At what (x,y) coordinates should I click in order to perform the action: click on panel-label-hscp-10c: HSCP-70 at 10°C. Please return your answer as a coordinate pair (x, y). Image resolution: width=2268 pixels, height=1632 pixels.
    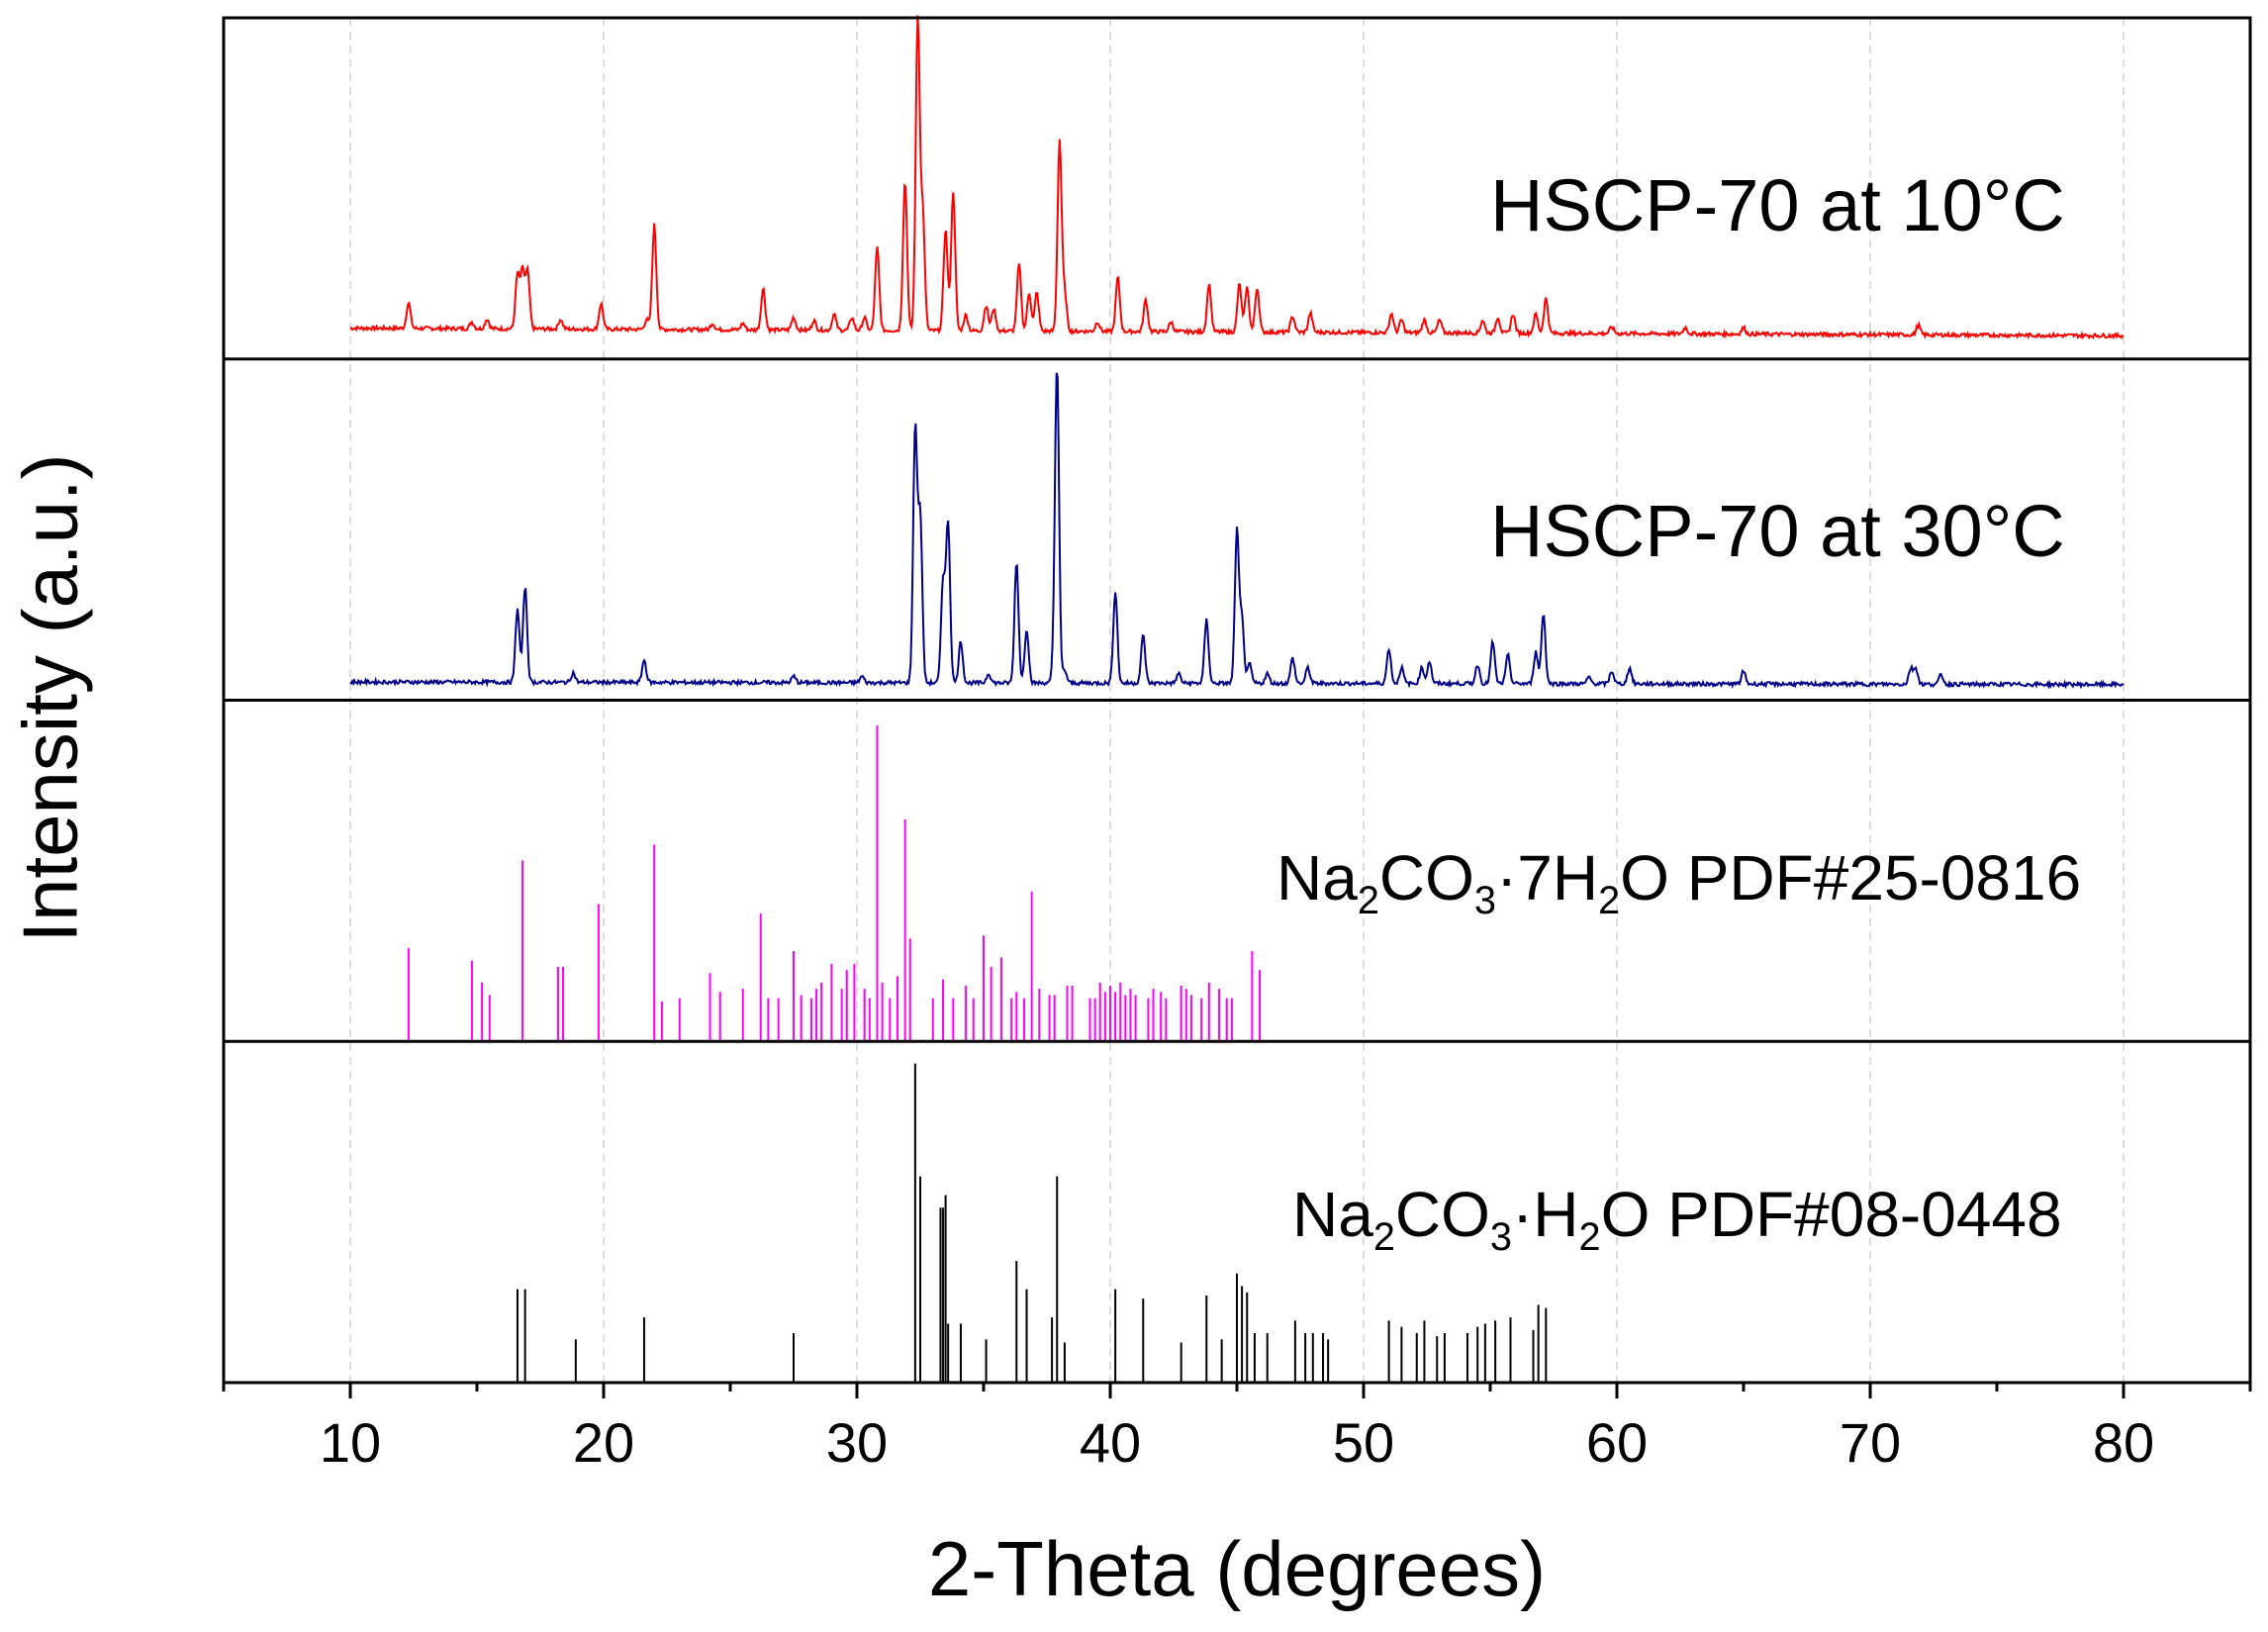
    Looking at the image, I should click on (1778, 205).